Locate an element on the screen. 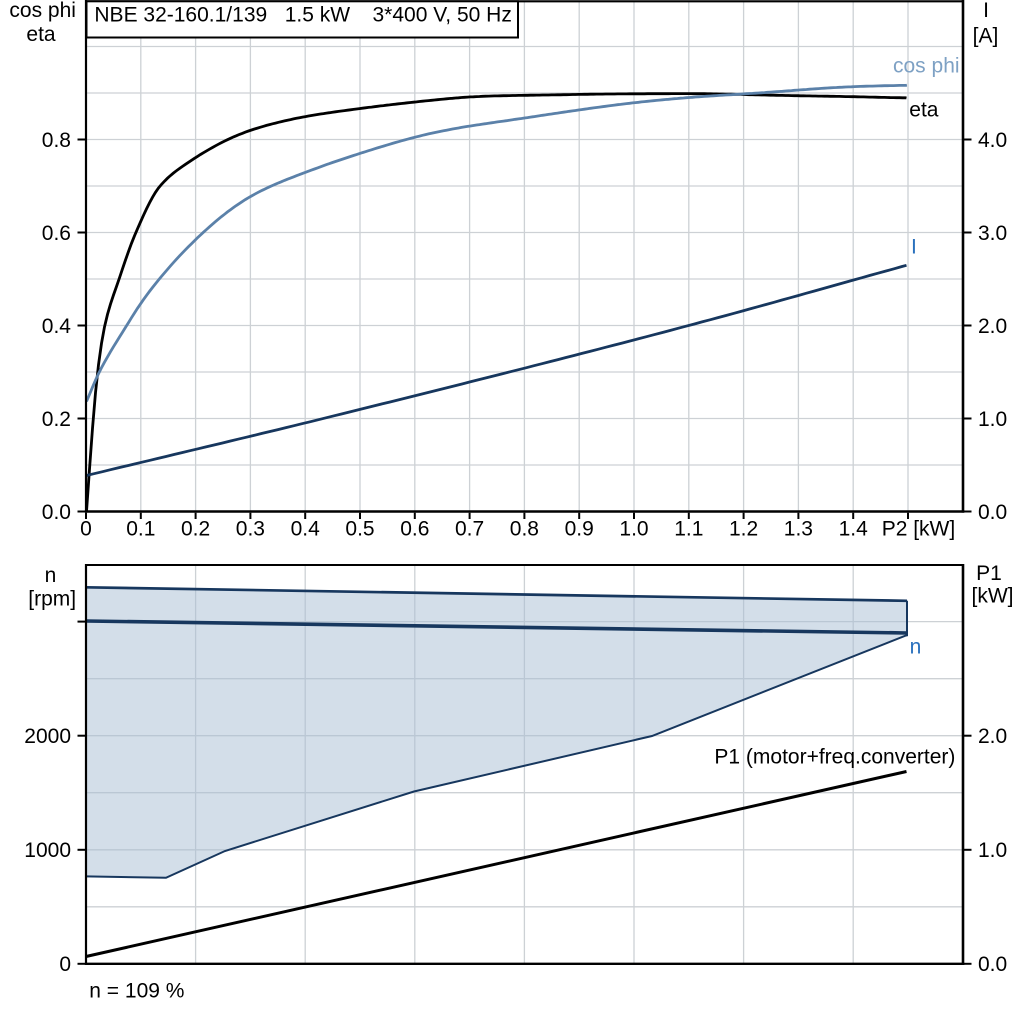 This screenshot has height=1029, width=1024. svg-text: 3.0 is located at coordinates (992, 233).